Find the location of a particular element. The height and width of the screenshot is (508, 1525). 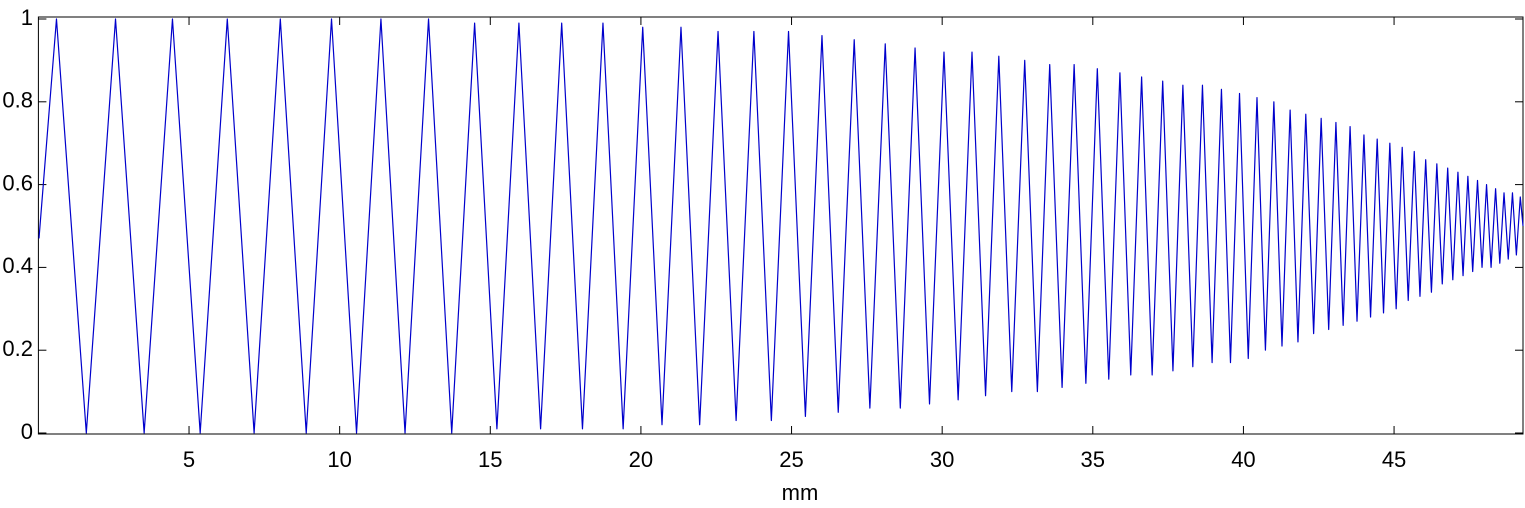

x-tick-label: 45 is located at coordinates (1394, 459).